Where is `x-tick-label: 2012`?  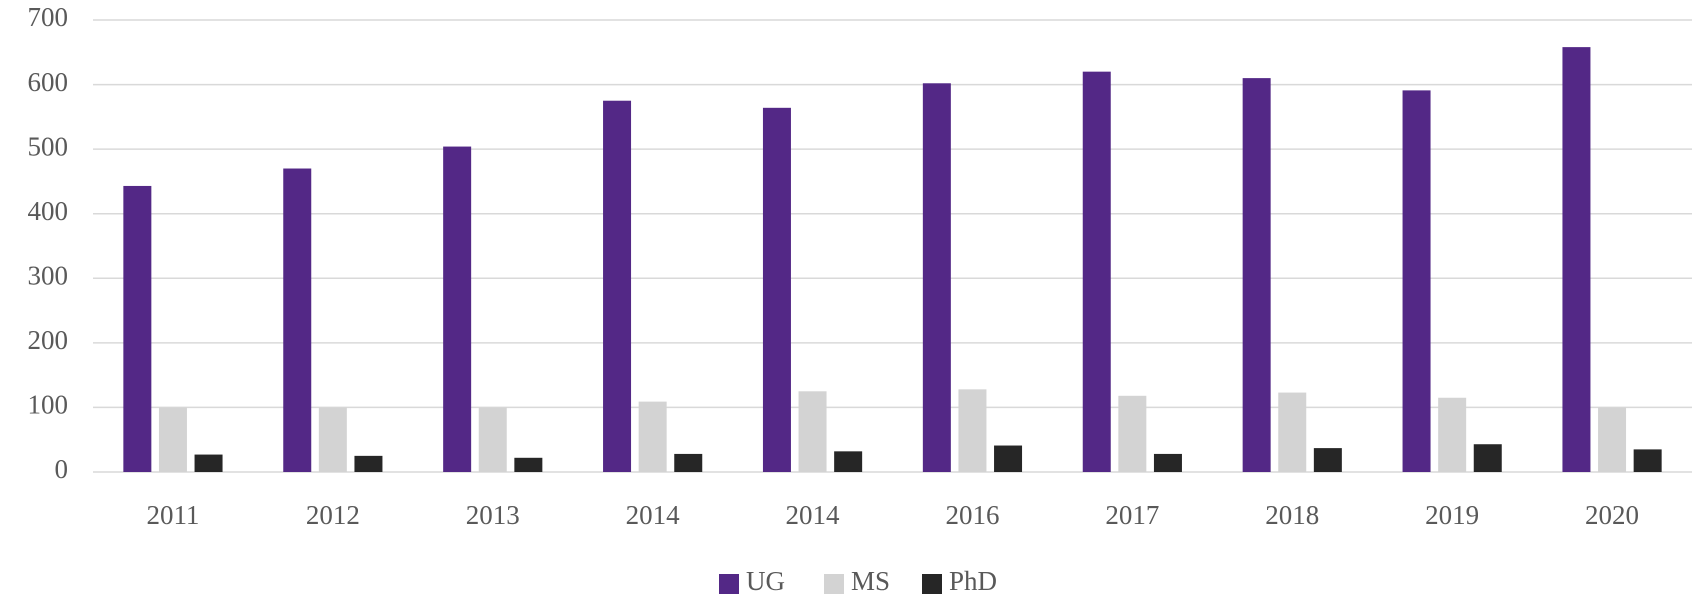
x-tick-label: 2012 is located at coordinates (333, 515).